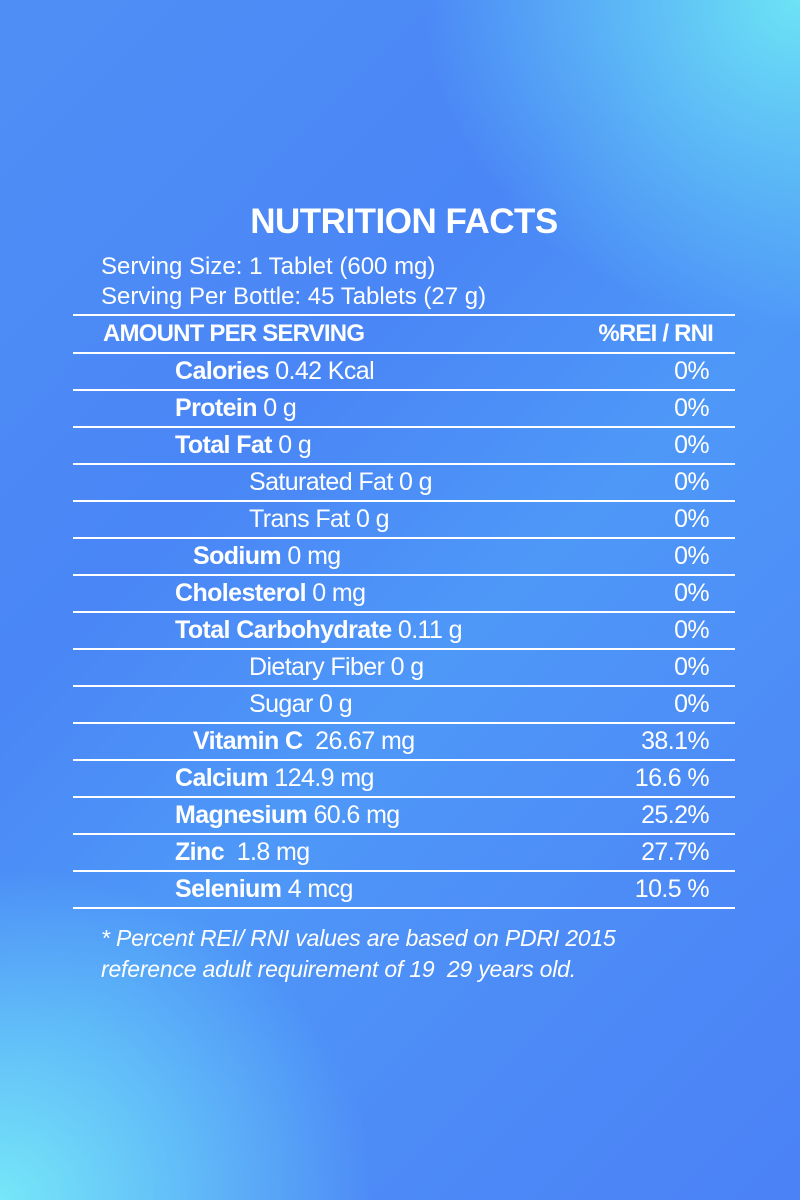 This screenshot has width=800, height=1200. Describe the element at coordinates (404, 853) in the screenshot. I see `nutrient-row-zinc: Zinc 1.8 mg 27.7%` at that location.